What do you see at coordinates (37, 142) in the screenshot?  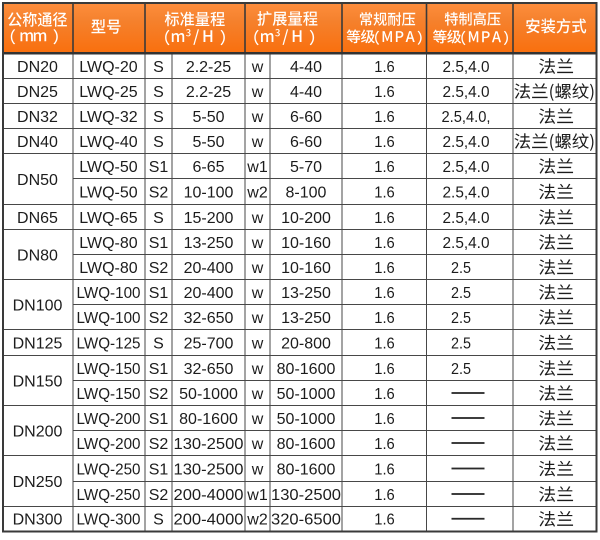 I see `svg-text: DN40` at bounding box center [37, 142].